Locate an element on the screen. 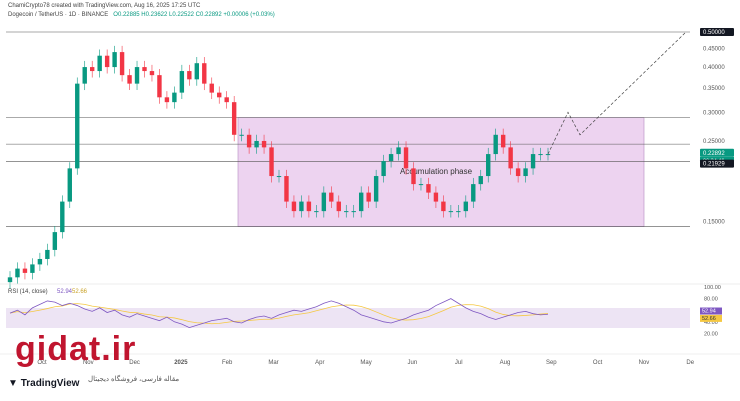 The image size is (740, 401). rsi-tick-1: 80.00 is located at coordinates (711, 300).